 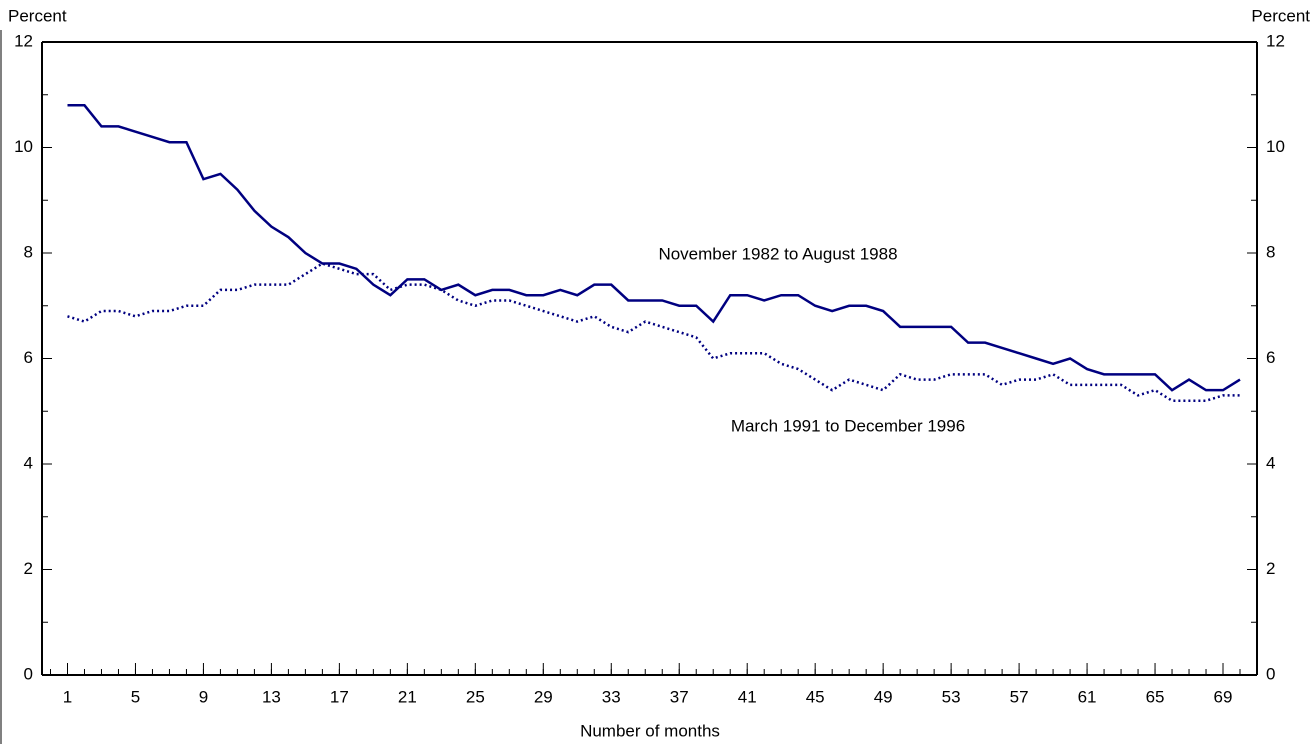 What do you see at coordinates (28, 357) in the screenshot?
I see `y-tick-label: 6` at bounding box center [28, 357].